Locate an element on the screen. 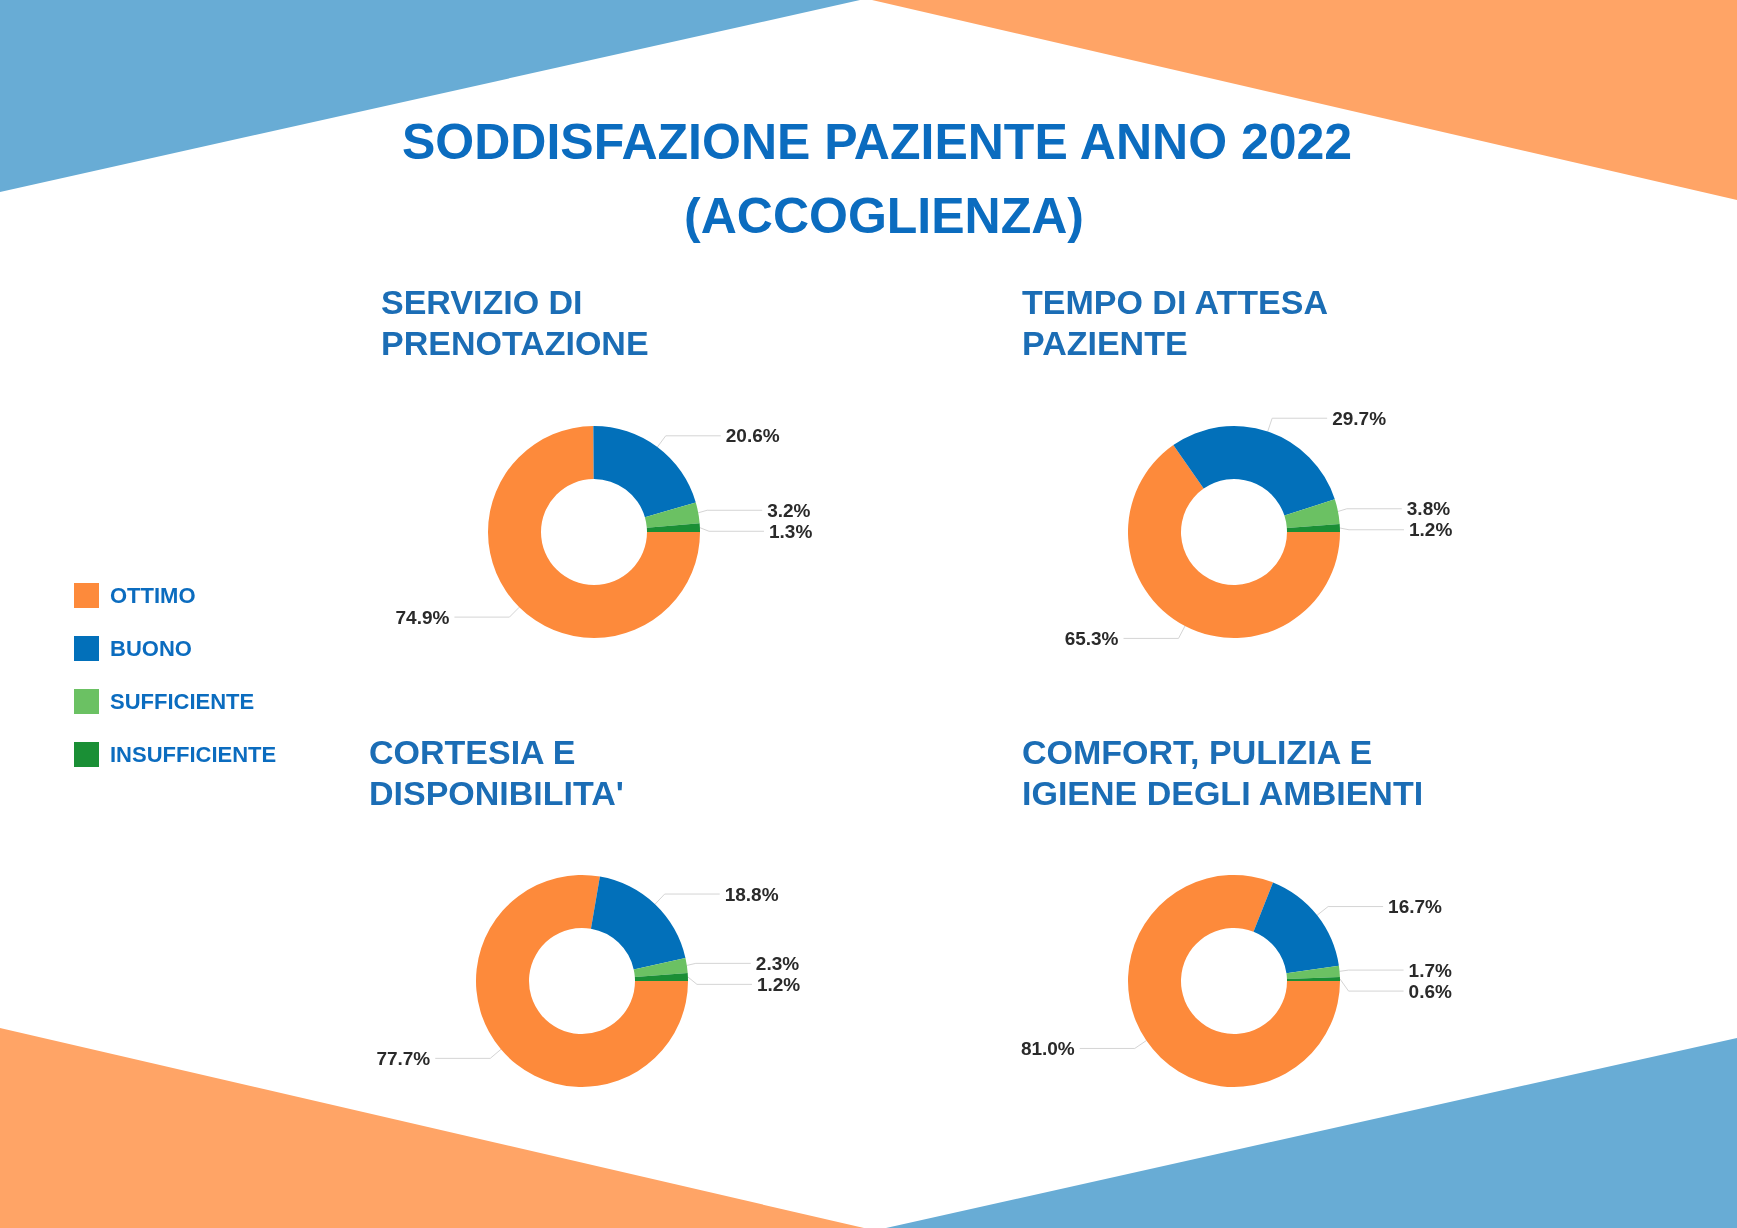 The height and width of the screenshot is (1228, 1737). slice-label: CORTESIA E DISPONIBILITA' is located at coordinates (496, 772).